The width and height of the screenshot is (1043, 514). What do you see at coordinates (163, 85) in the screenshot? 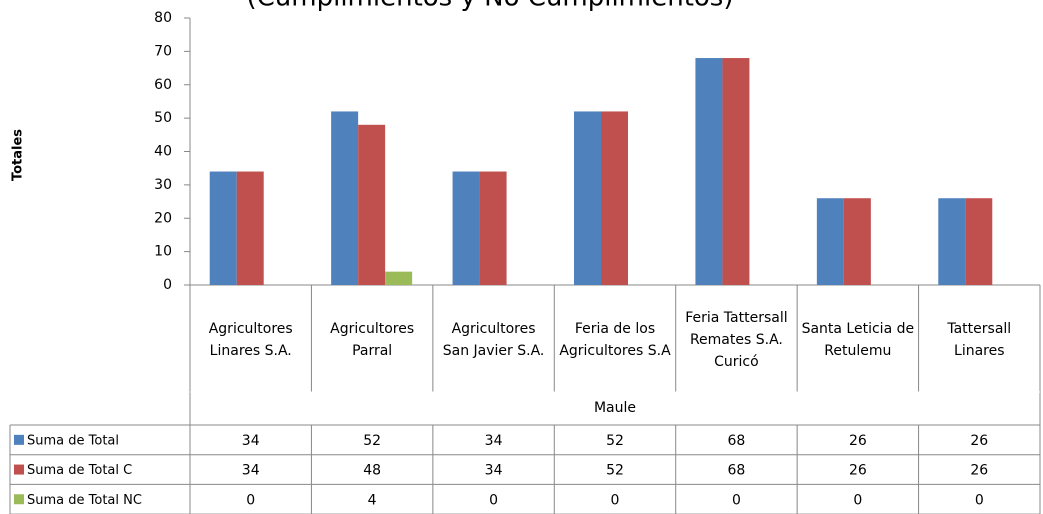
I see `y-tick-label: 60` at bounding box center [163, 85].